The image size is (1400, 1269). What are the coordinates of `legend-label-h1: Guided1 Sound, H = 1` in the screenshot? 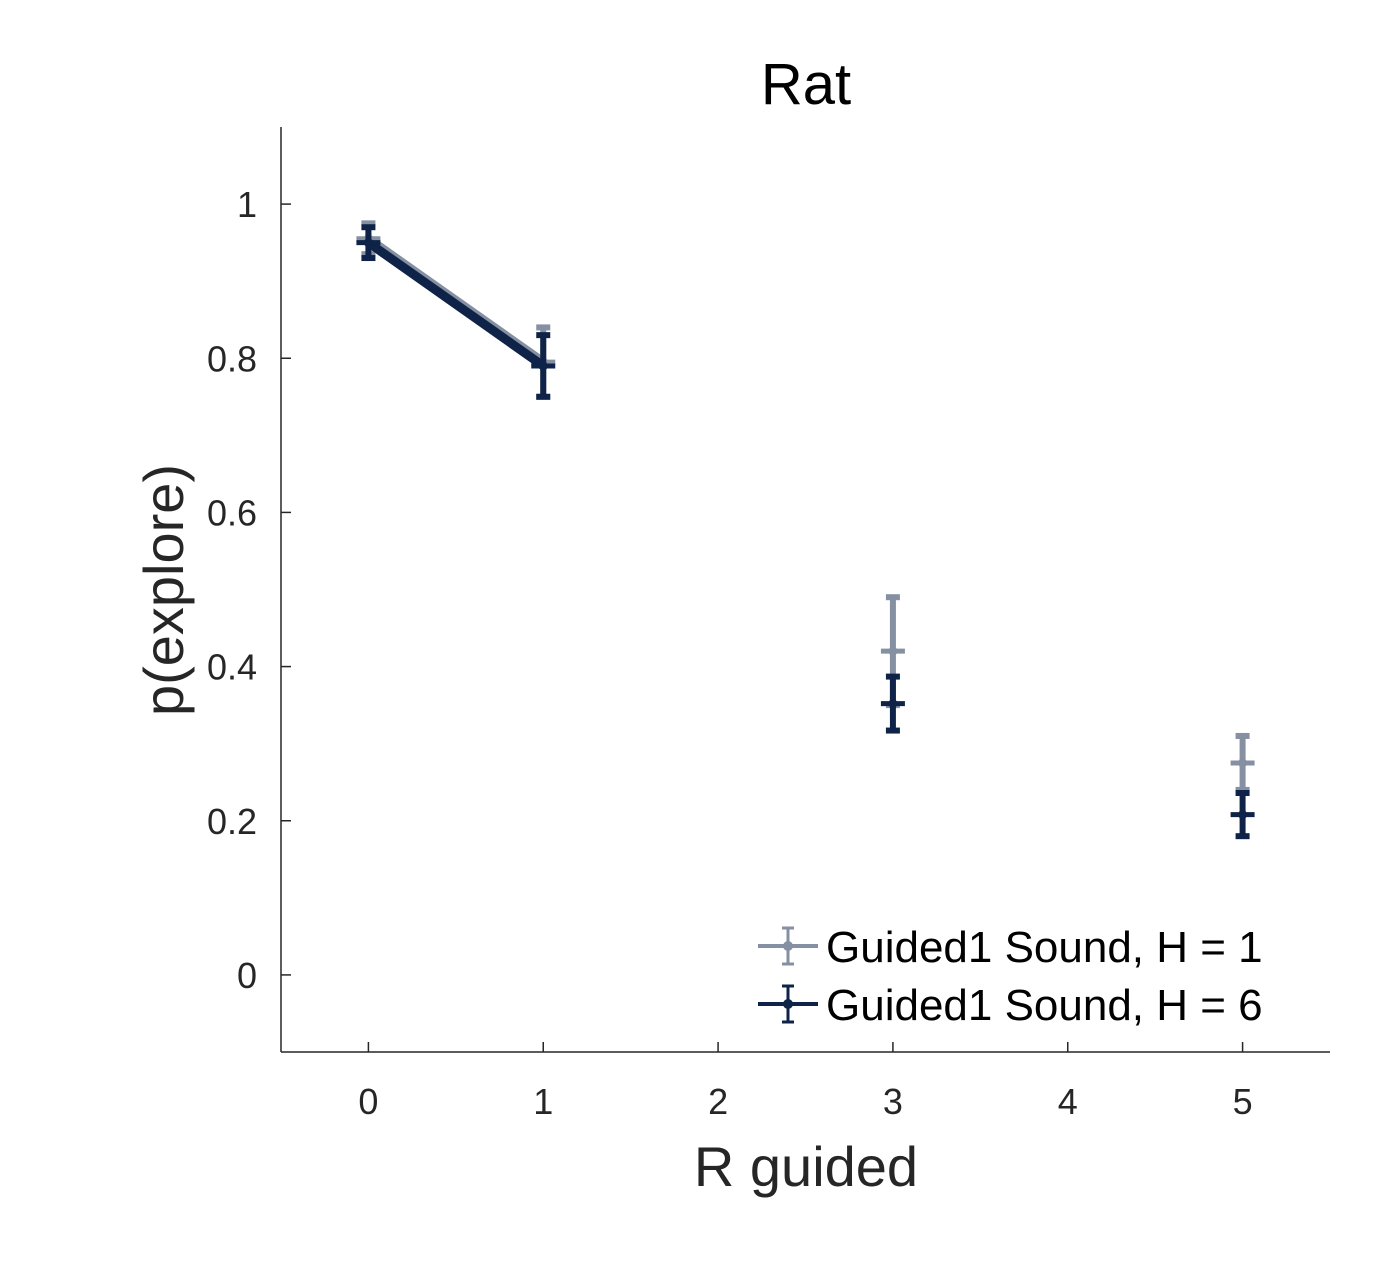 It's located at (1044, 947).